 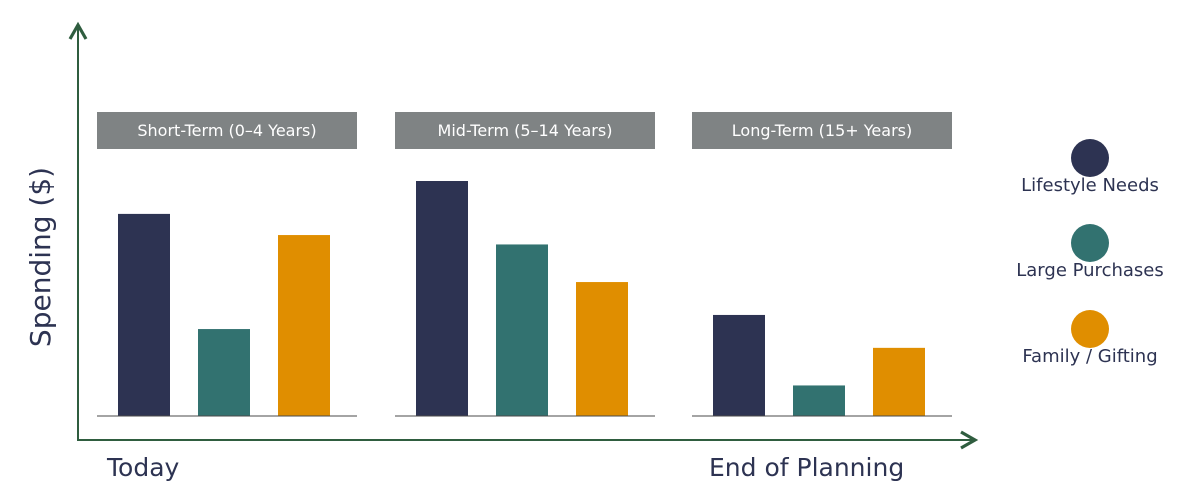 I want to click on legend-item: Lifestyle Needs, so click(x=1090, y=167).